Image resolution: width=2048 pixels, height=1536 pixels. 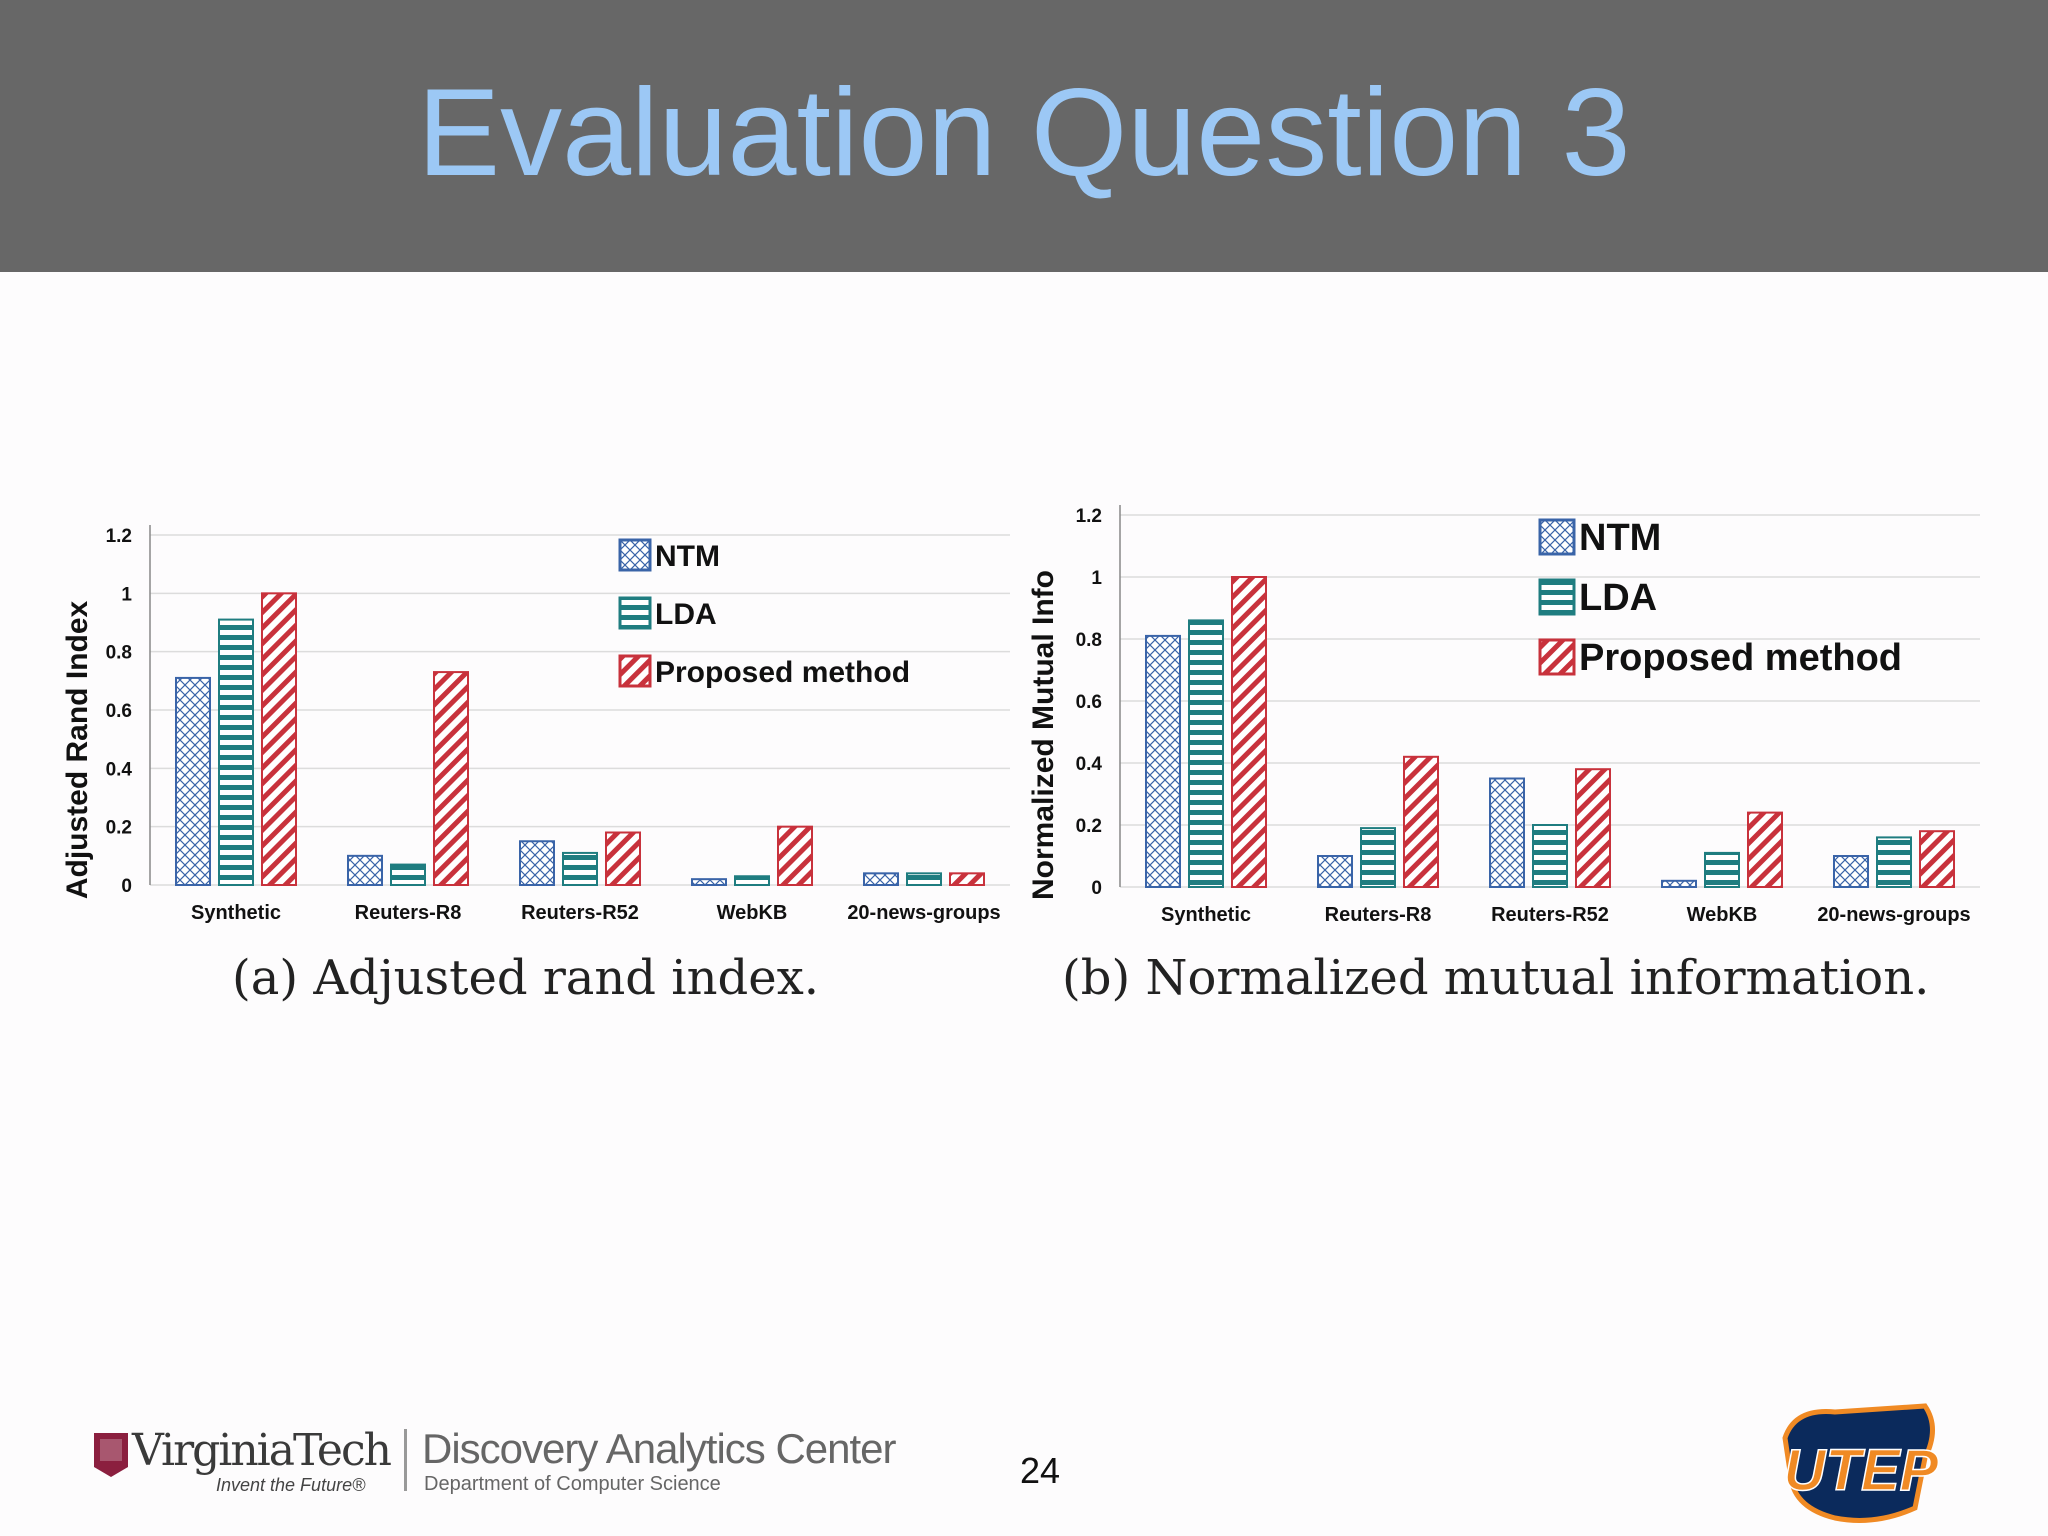 What do you see at coordinates (1040, 1470) in the screenshot?
I see `page-number: 24` at bounding box center [1040, 1470].